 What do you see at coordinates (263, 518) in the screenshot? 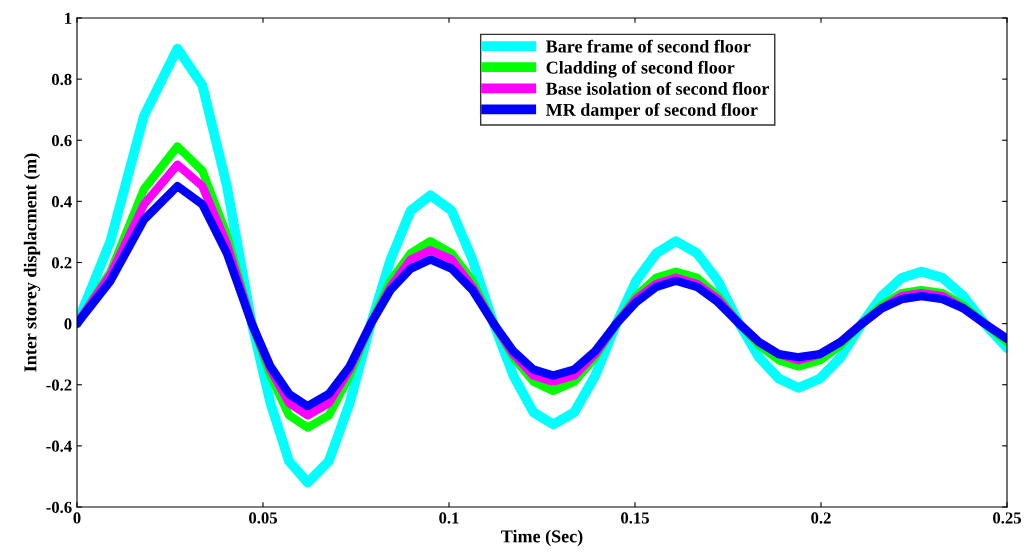
I see `x-tick-label: 0.05` at bounding box center [263, 518].